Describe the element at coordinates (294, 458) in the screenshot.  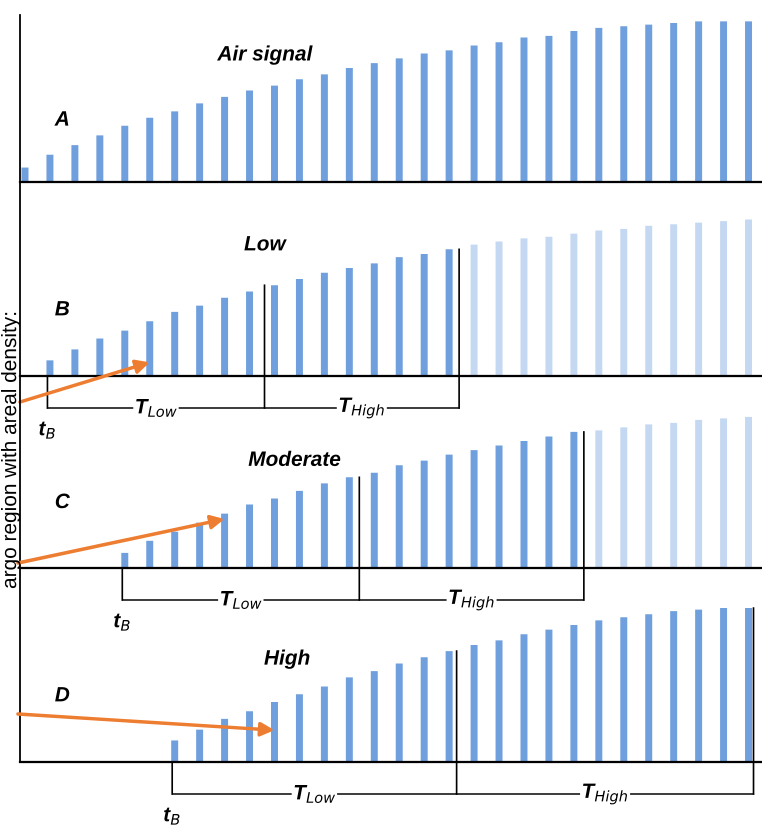
I see `text: Moderate` at that location.